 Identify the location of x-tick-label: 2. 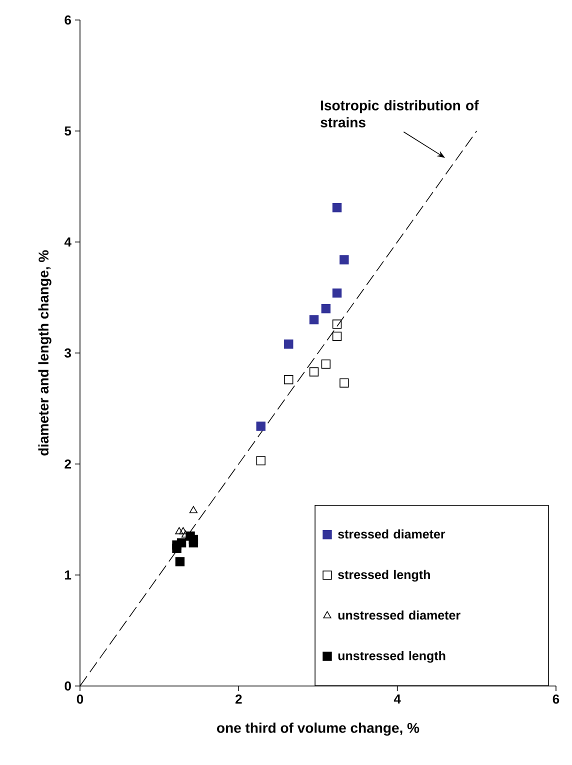
(239, 699).